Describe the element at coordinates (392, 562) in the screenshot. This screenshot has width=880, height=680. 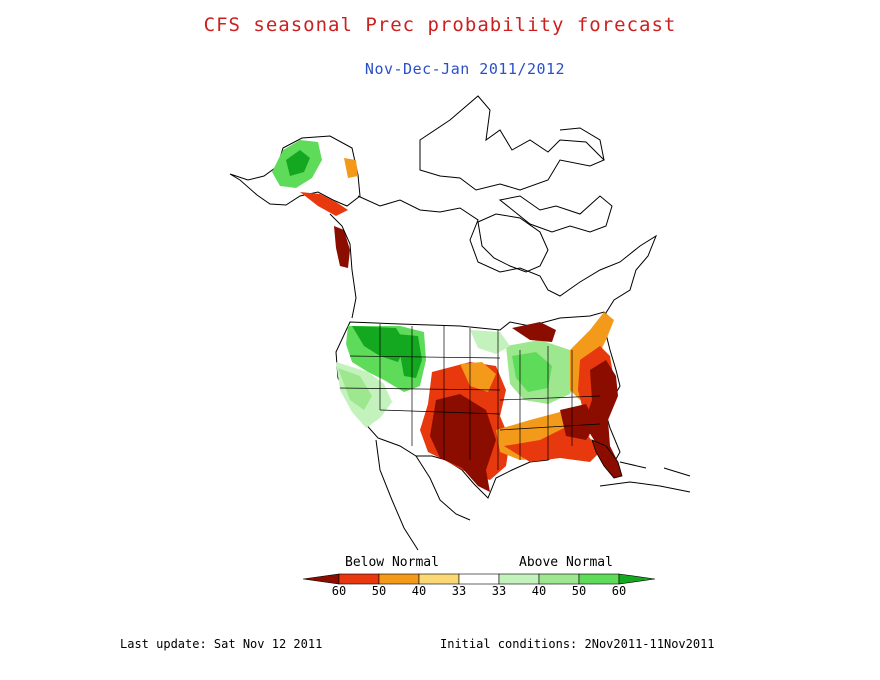
I see `legend-below-label: Below Normal` at that location.